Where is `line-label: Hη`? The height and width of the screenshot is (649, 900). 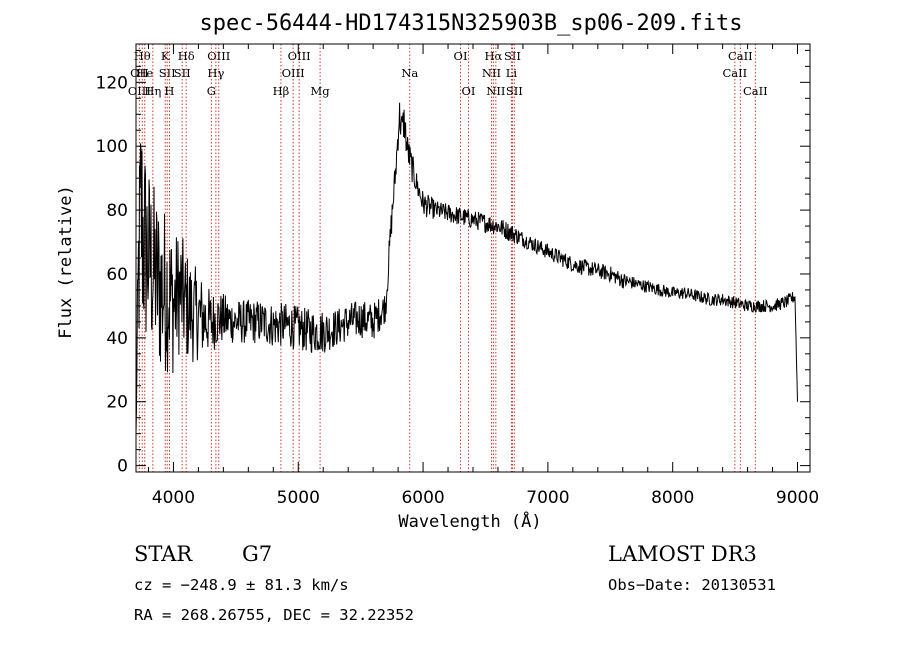
line-label: Hη is located at coordinates (152, 91).